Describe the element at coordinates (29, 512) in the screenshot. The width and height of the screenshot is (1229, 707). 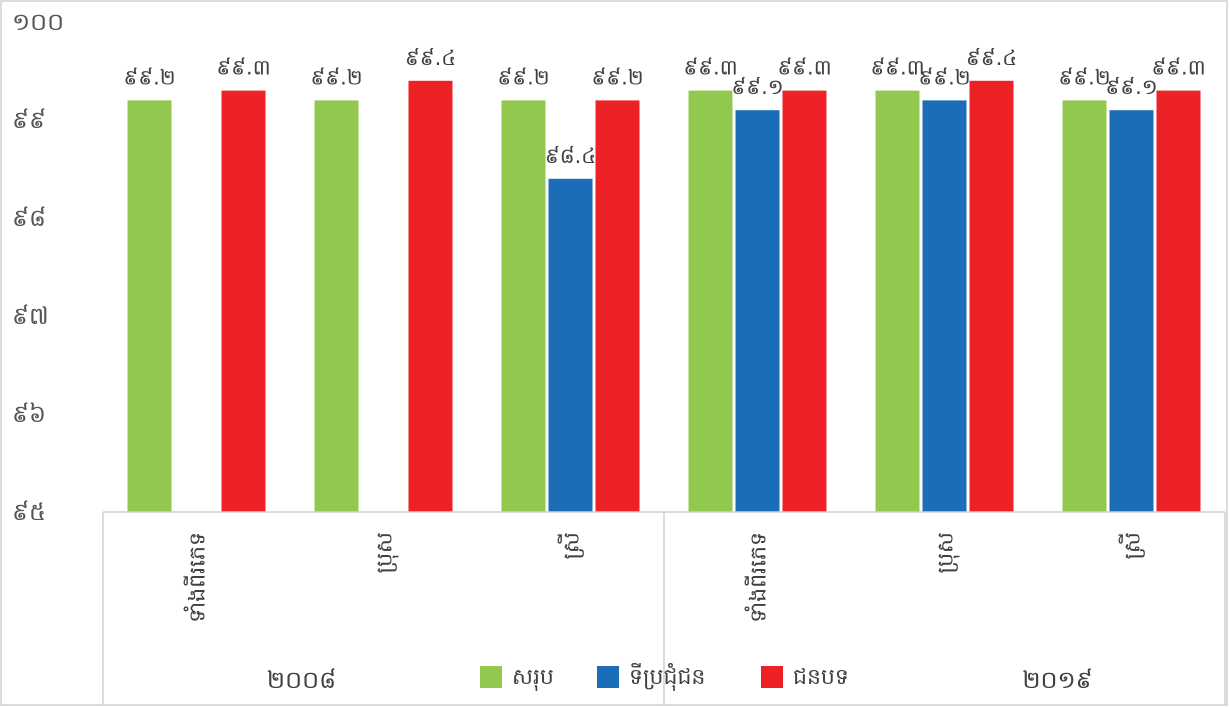
I see `y-tick-label: ៩៥` at that location.